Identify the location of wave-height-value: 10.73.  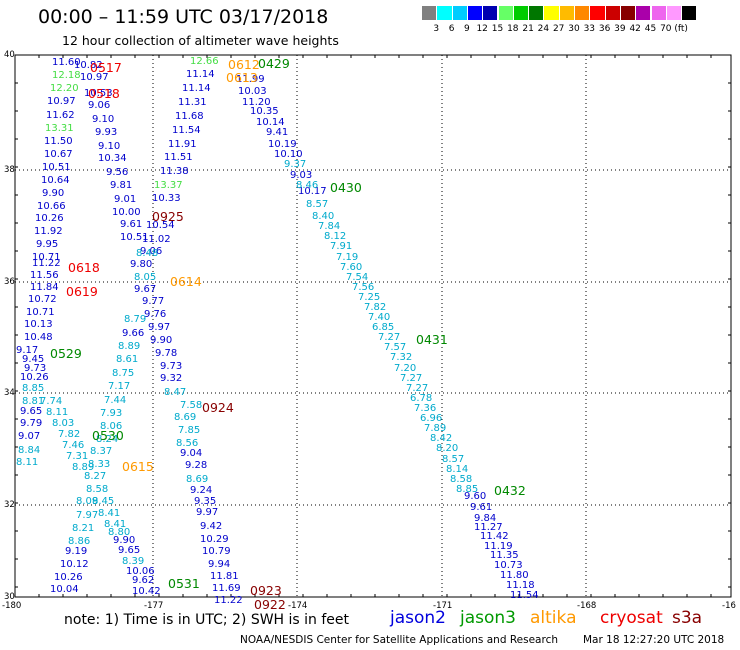
(508, 565).